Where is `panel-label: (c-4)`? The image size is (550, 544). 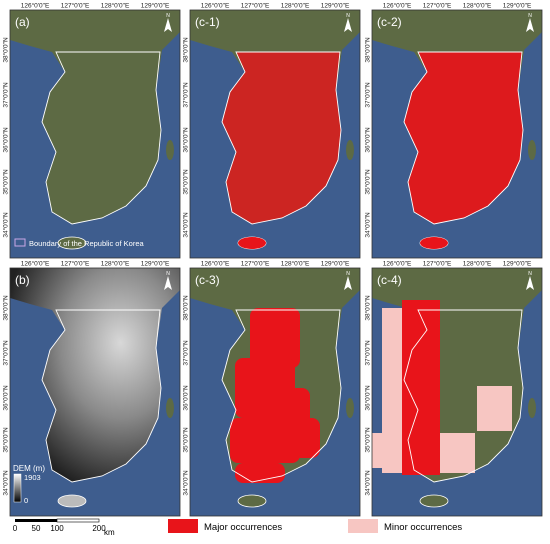 panel-label: (c-4) is located at coordinates (389, 280).